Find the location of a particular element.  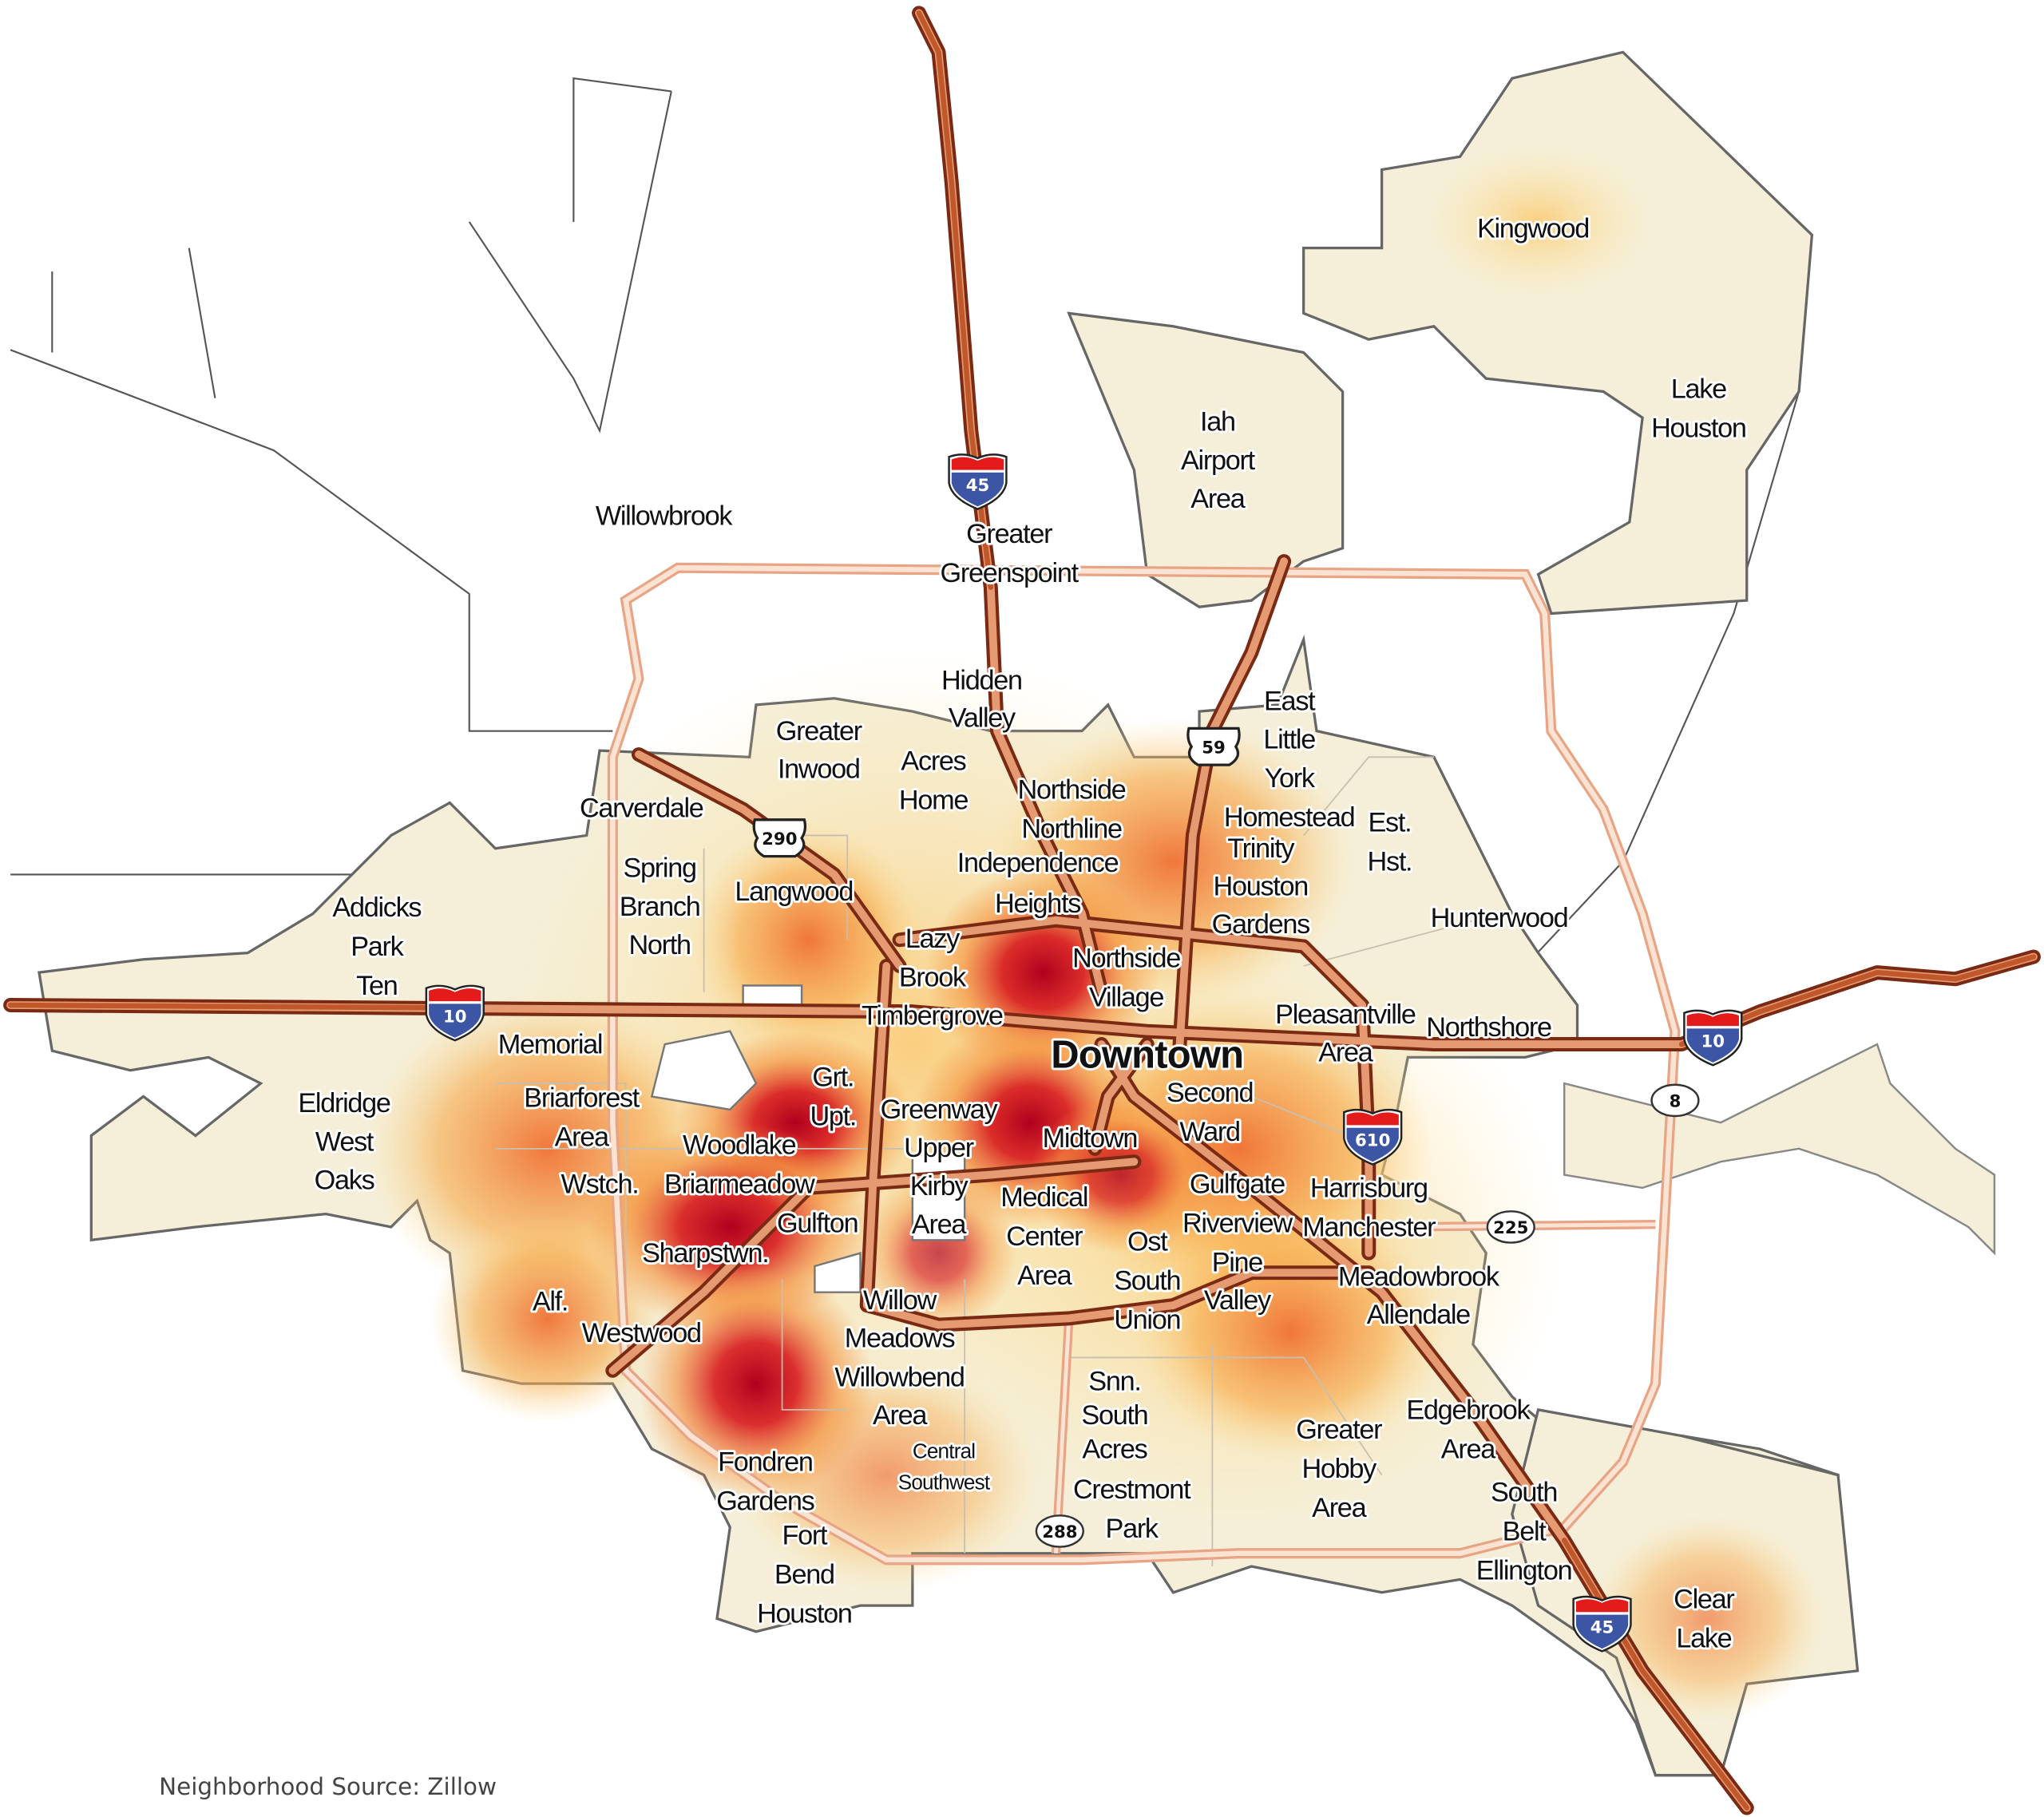

state-route-oval-icon: 288 is located at coordinates (1059, 1531).